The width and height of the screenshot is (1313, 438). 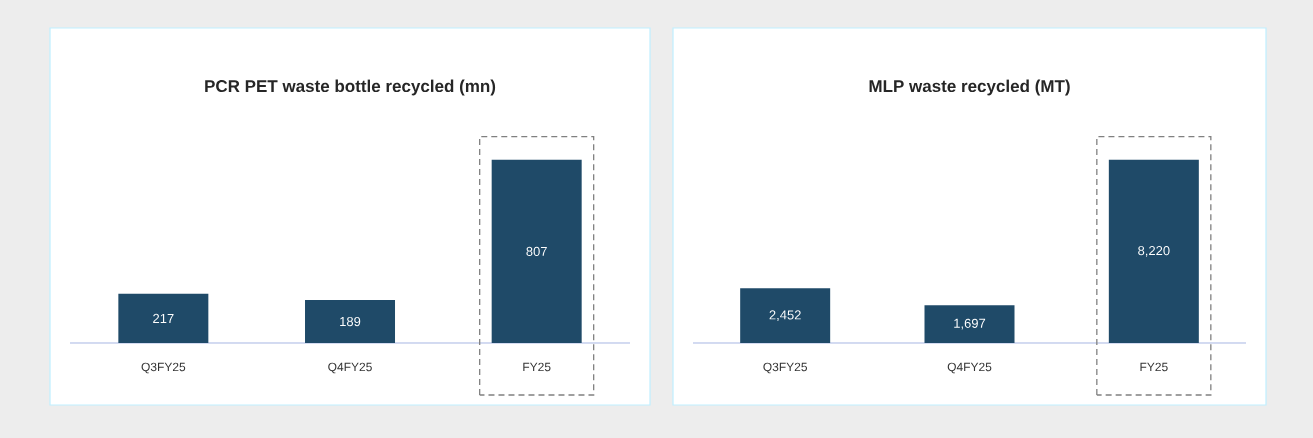 I want to click on data-label: 1,697, so click(x=970, y=324).